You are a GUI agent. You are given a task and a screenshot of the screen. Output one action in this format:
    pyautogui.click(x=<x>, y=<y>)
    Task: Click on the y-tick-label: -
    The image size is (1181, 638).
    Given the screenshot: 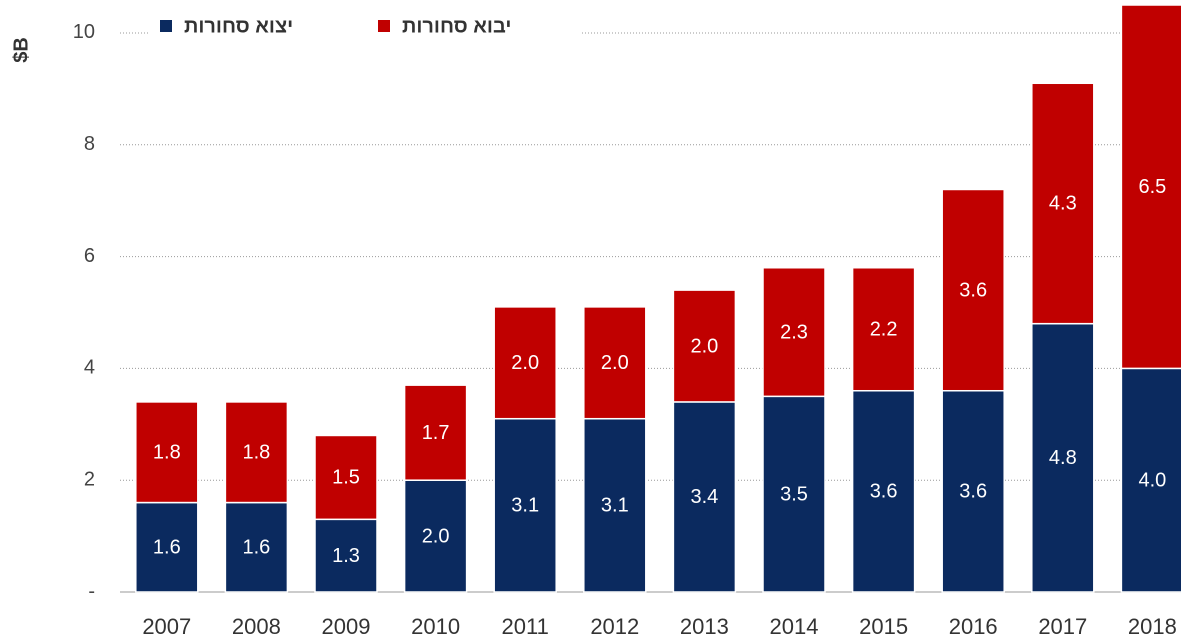 What is the action you would take?
    pyautogui.click(x=91, y=591)
    